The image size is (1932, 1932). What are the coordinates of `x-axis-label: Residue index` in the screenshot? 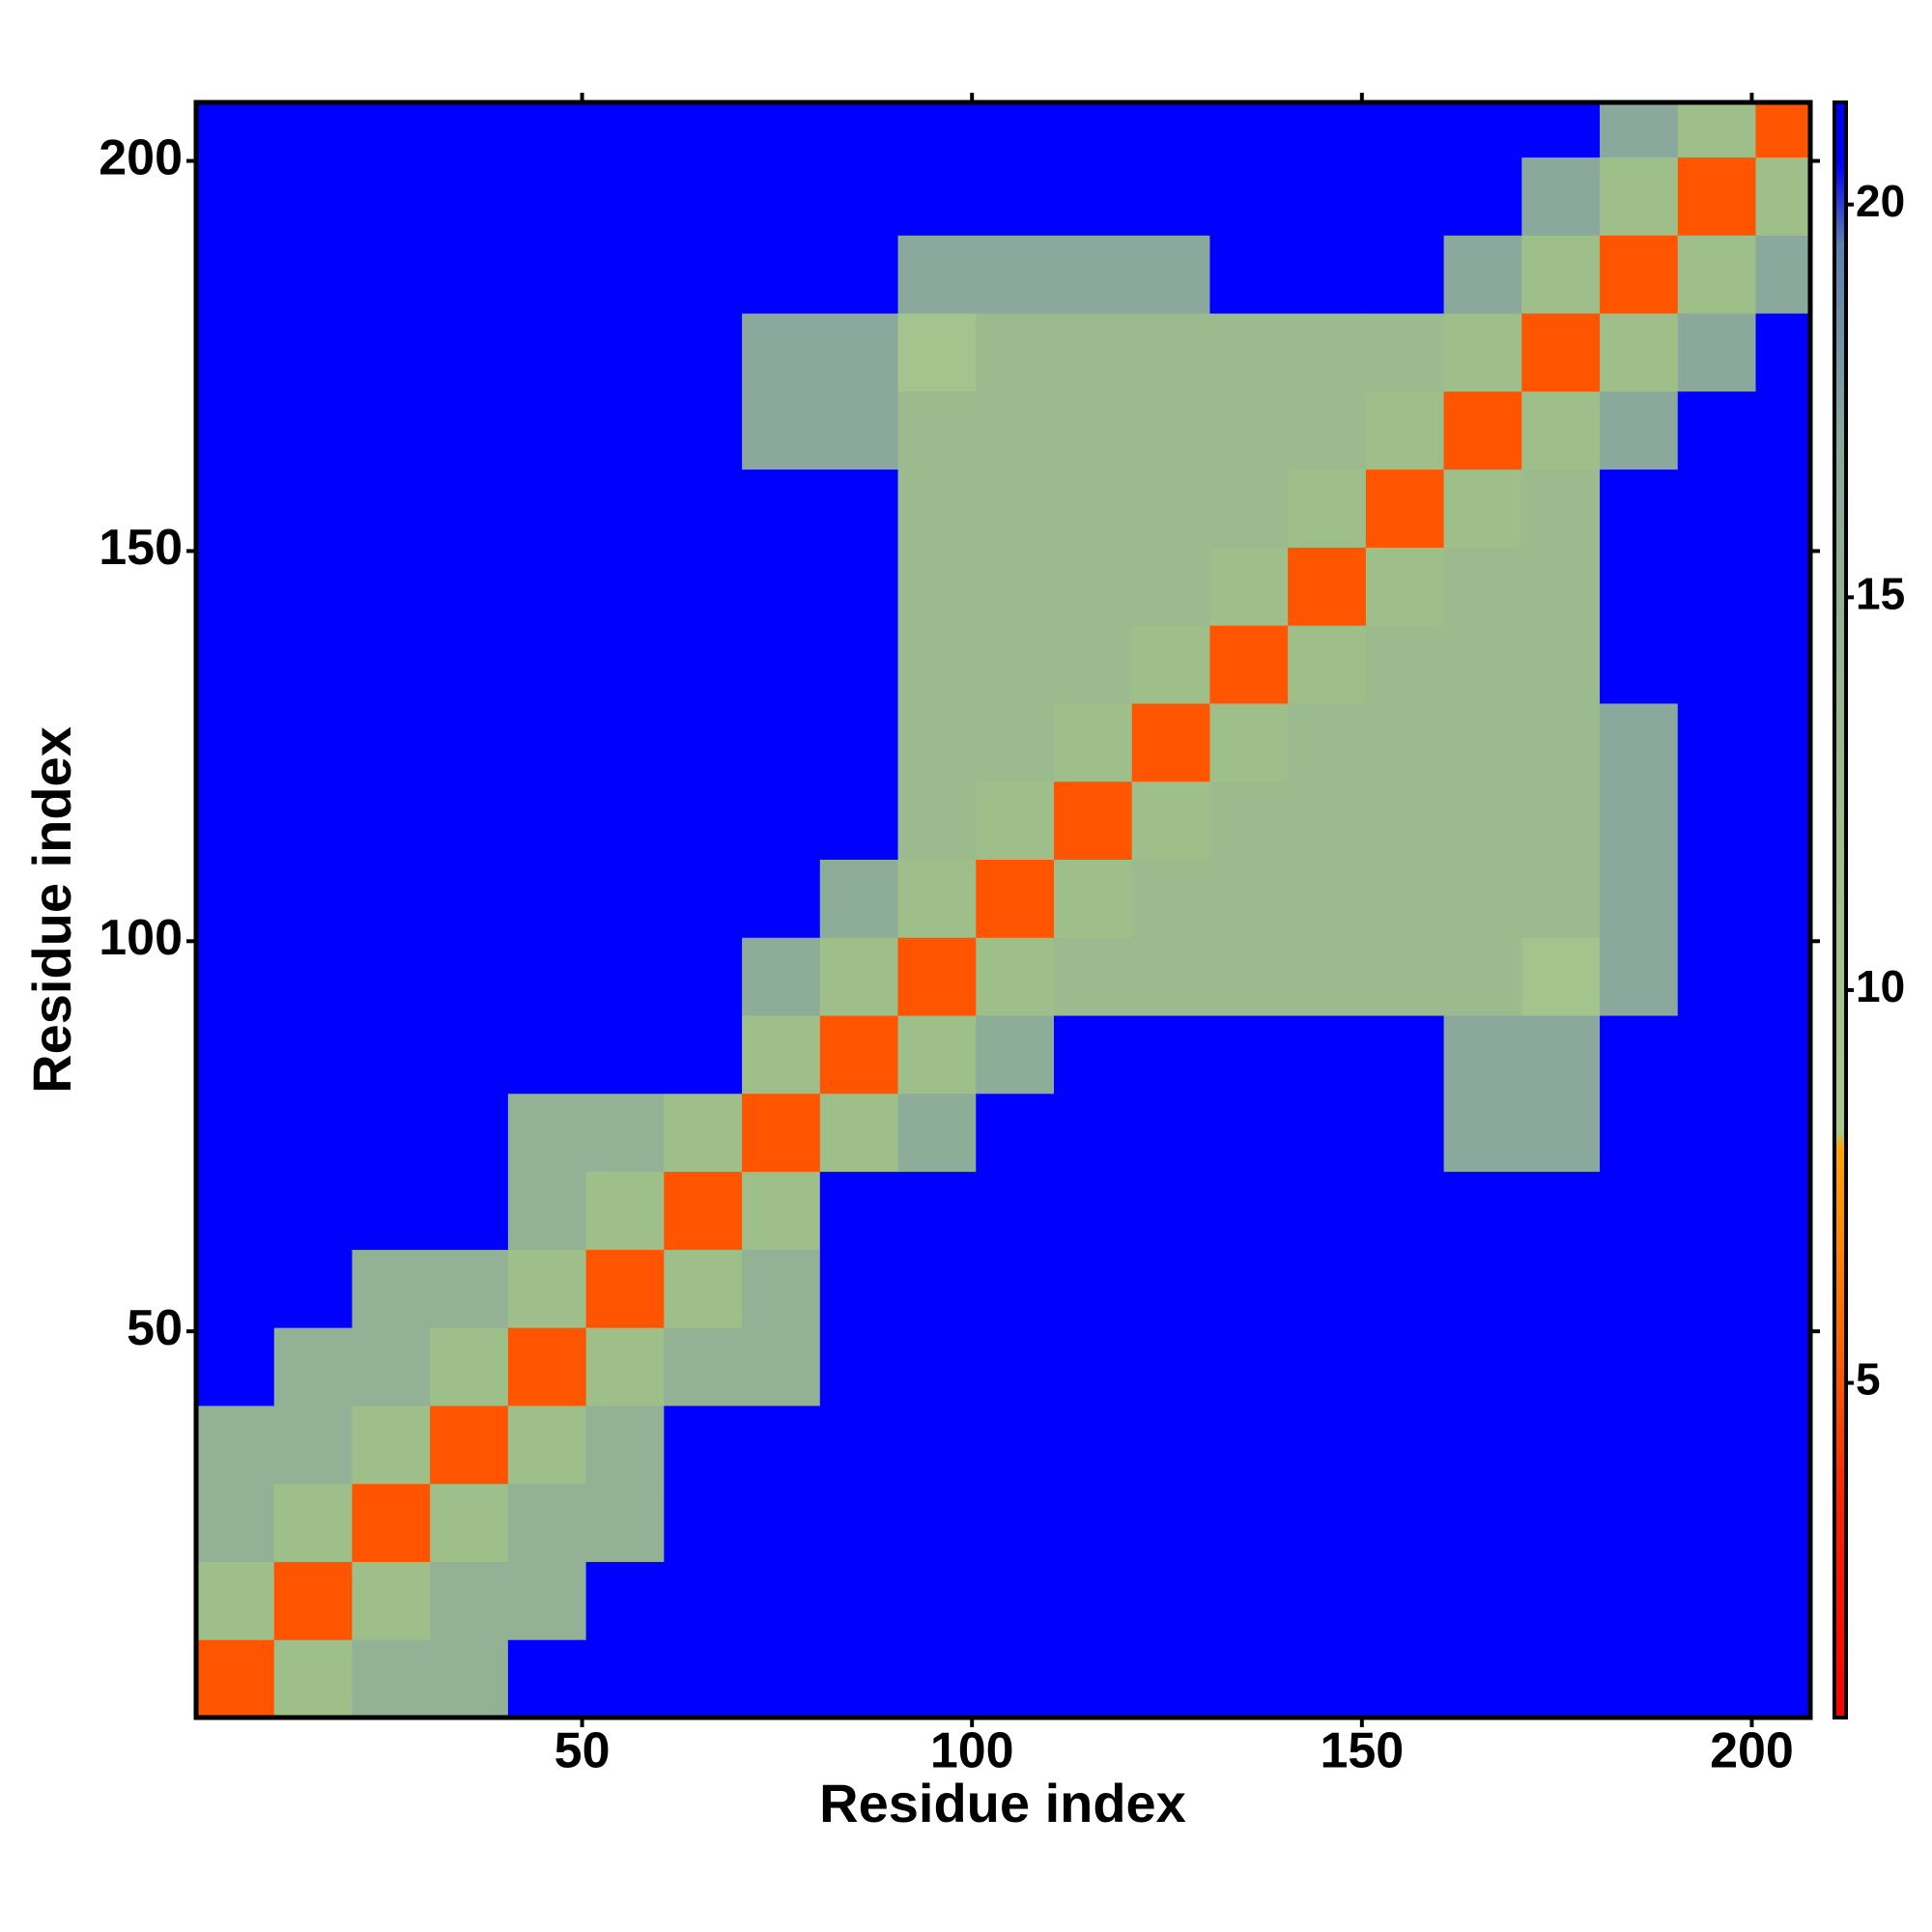 It's located at (1002, 1803).